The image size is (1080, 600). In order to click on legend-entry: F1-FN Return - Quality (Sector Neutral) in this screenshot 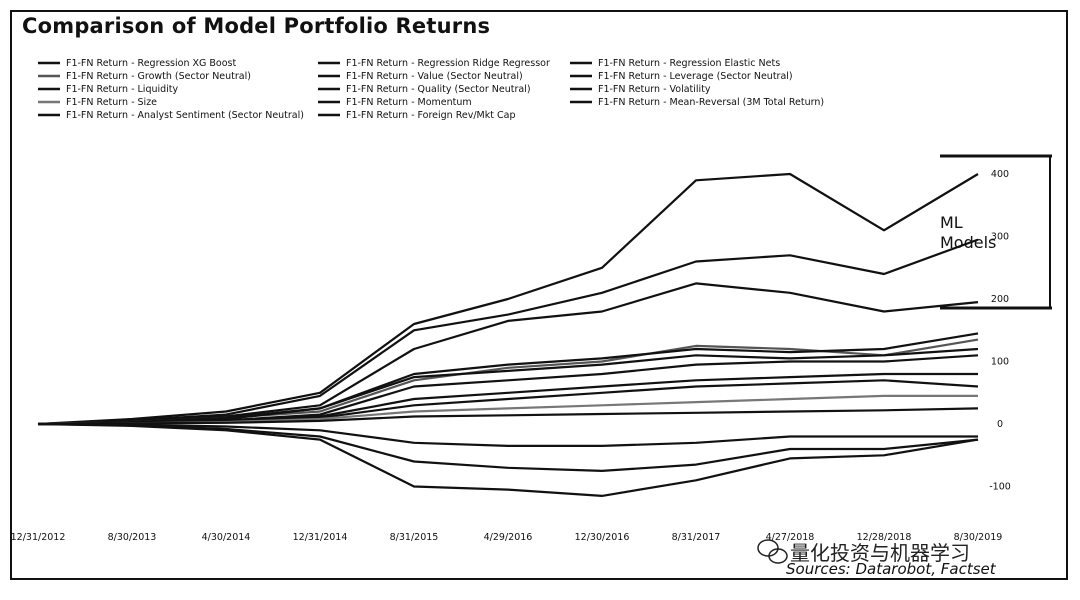, I will do `click(438, 89)`.